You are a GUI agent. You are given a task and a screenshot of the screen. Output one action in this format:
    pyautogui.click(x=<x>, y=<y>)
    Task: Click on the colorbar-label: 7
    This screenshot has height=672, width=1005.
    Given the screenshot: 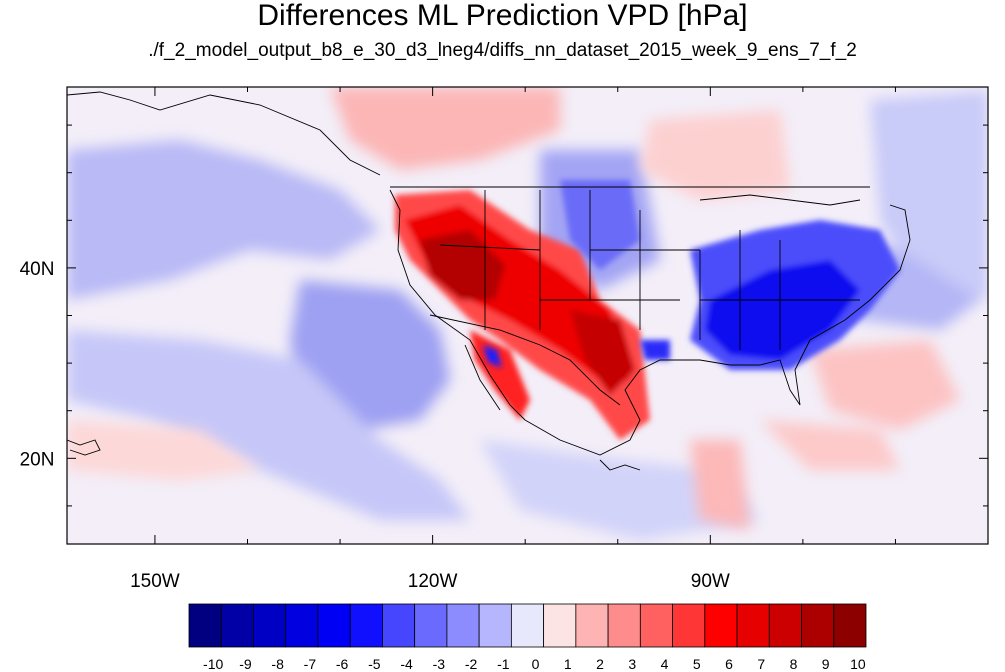 What is the action you would take?
    pyautogui.click(x=761, y=664)
    